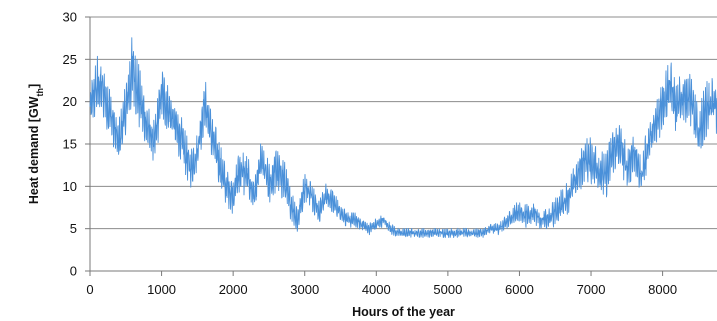 Image resolution: width=717 pixels, height=321 pixels. Describe the element at coordinates (73, 271) in the screenshot. I see `y-tick-label: 0` at that location.